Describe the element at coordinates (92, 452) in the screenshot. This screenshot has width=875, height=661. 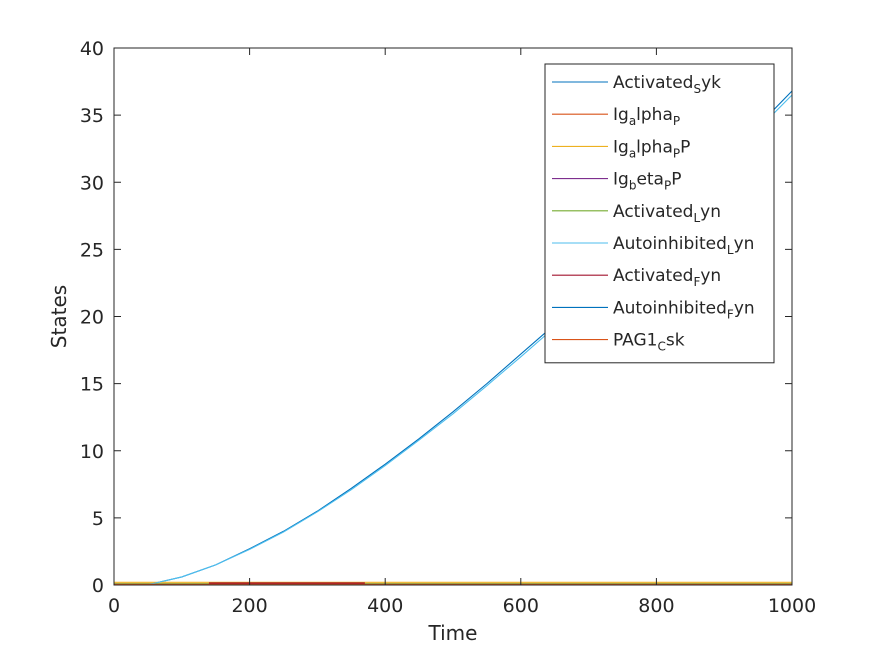
I see `y-tick-label: 10` at that location.